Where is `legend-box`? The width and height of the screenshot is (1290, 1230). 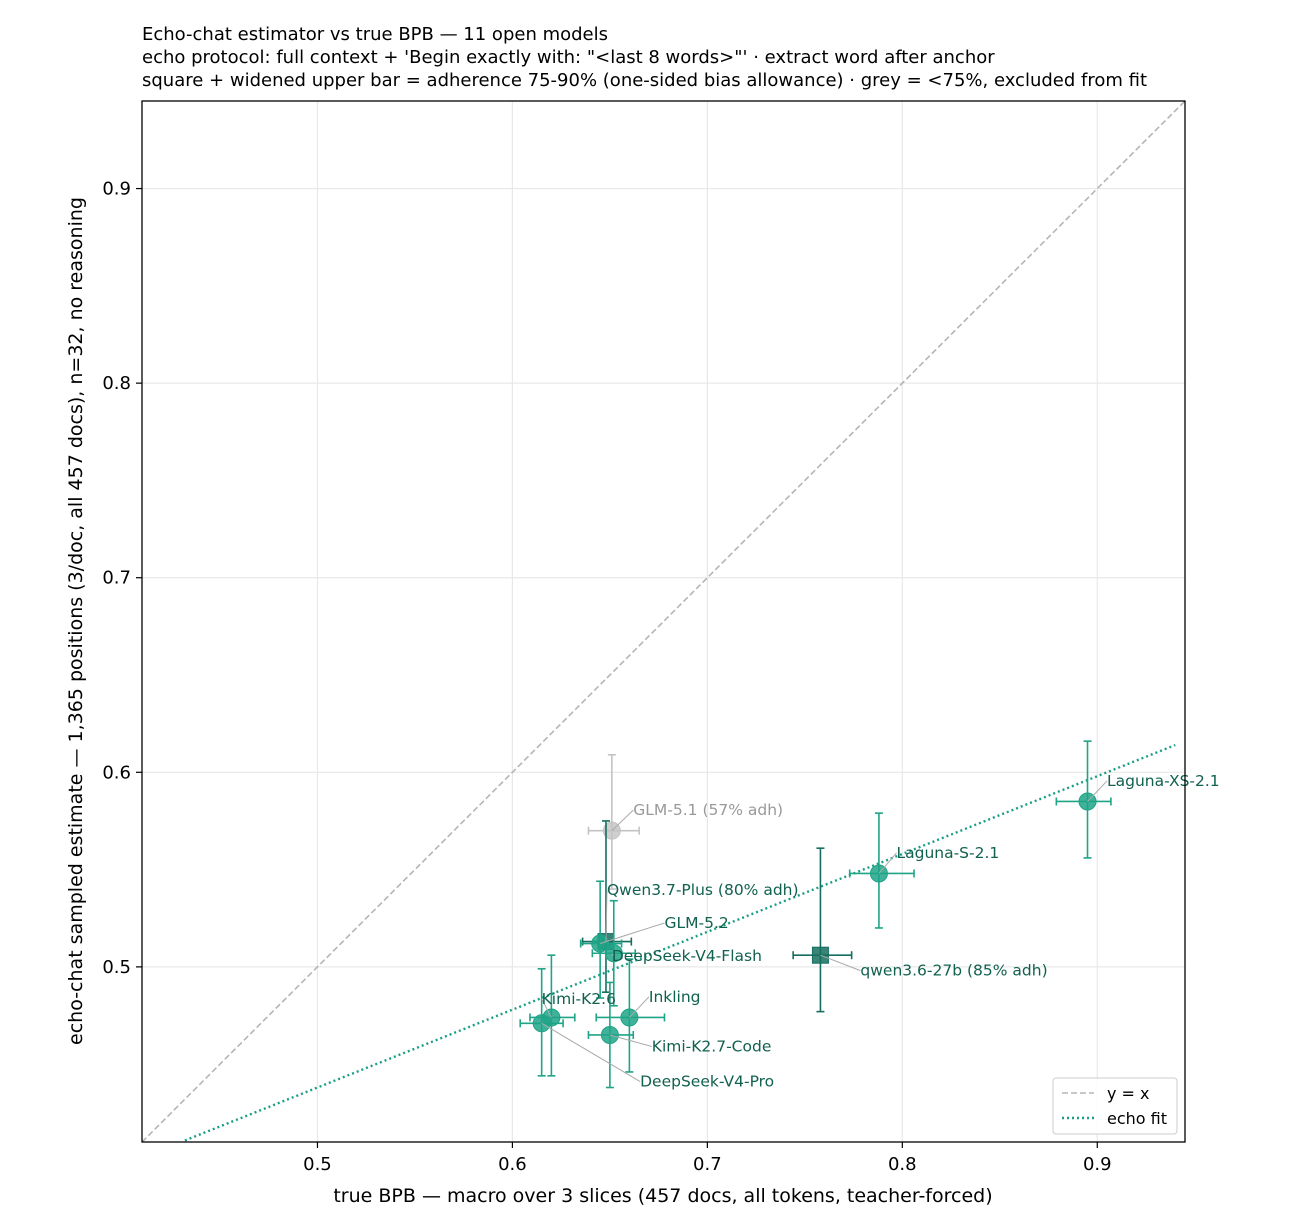
legend-box is located at coordinates (1115, 1106).